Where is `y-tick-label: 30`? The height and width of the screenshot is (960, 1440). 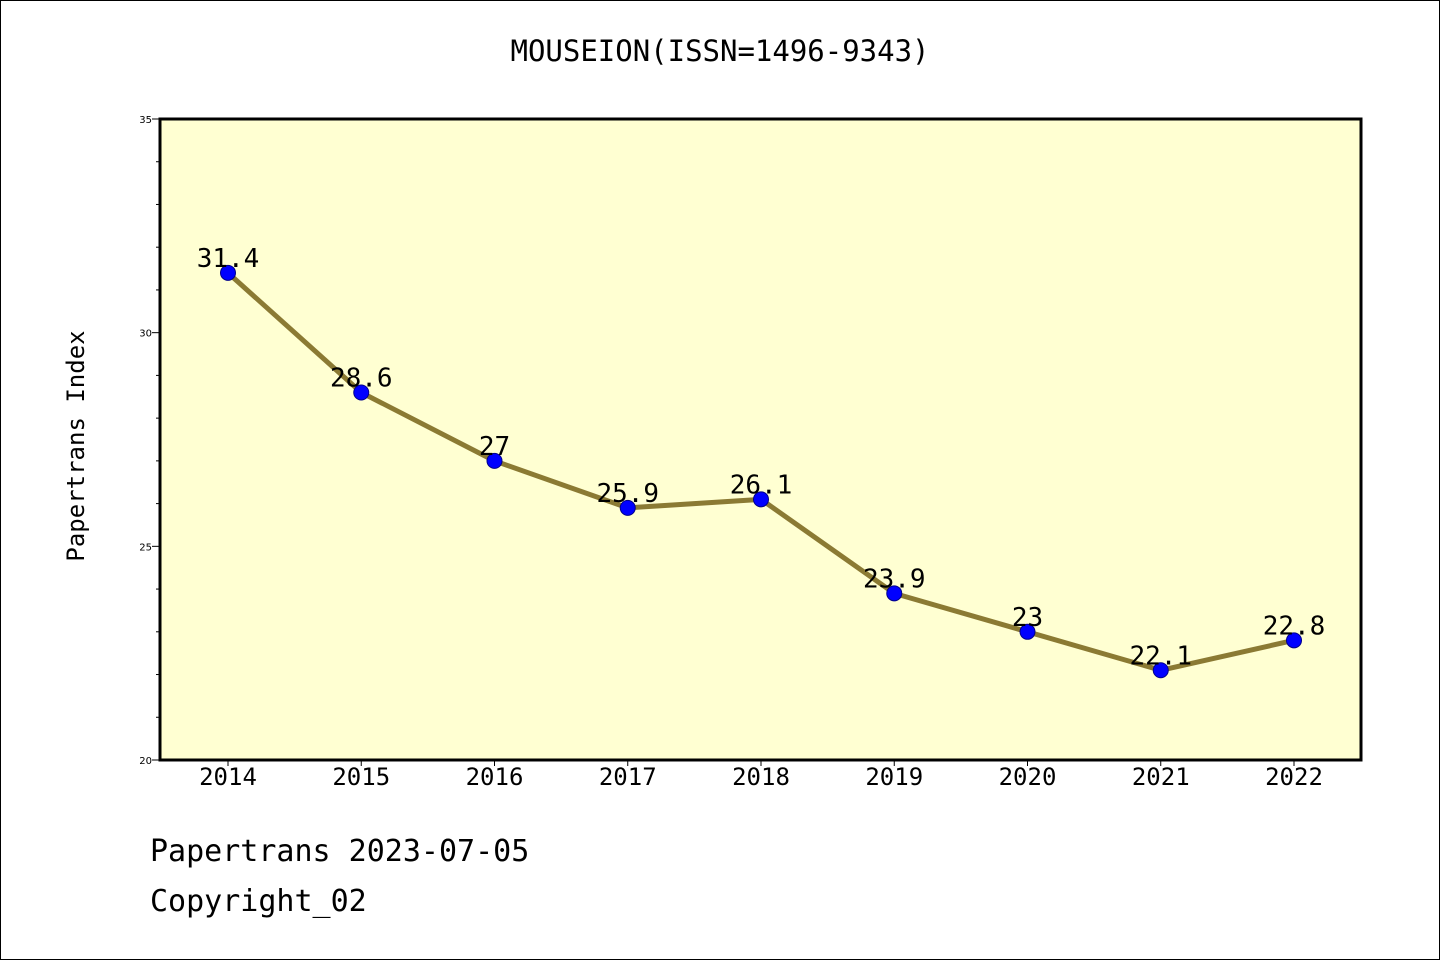 y-tick-label: 30 is located at coordinates (145, 334).